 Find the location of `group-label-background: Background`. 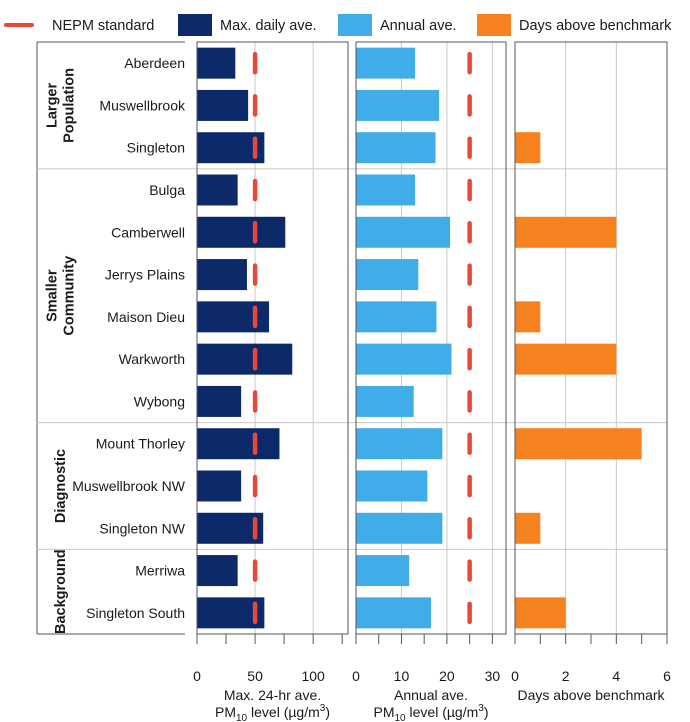

group-label-background: Background is located at coordinates (61, 591).